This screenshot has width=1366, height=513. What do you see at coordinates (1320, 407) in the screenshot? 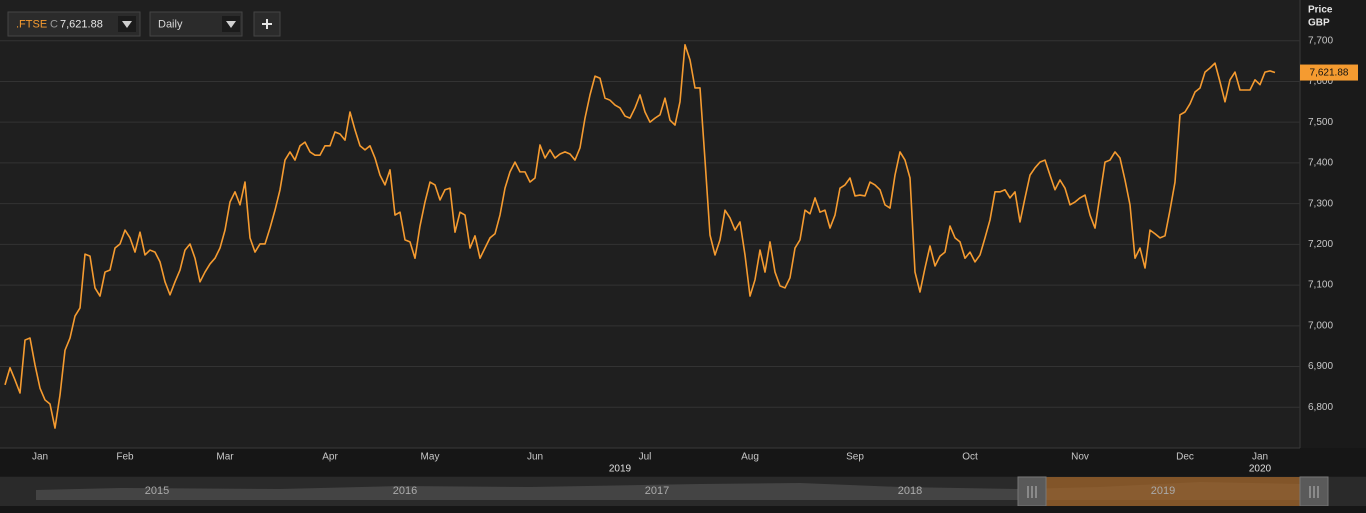
I see `y-tick-label: 6,800` at bounding box center [1320, 407].